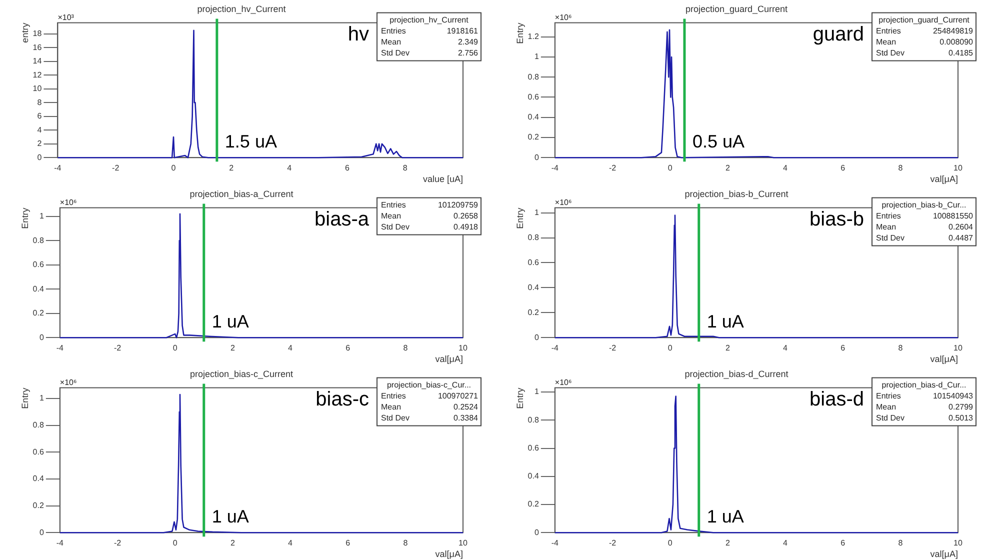  What do you see at coordinates (736, 373) in the screenshot?
I see `chart-title: projection_bias-d_Current` at bounding box center [736, 373].